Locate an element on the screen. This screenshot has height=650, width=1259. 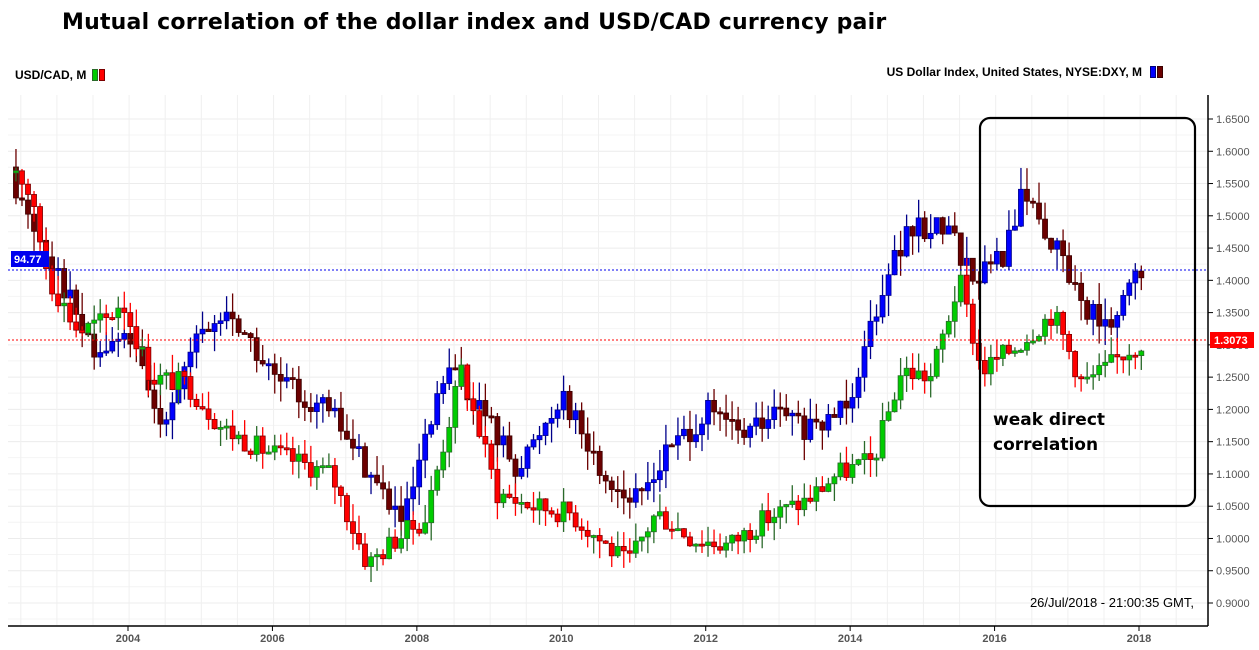
legend-usdcad-label: USD/CAD, M is located at coordinates (51, 75).